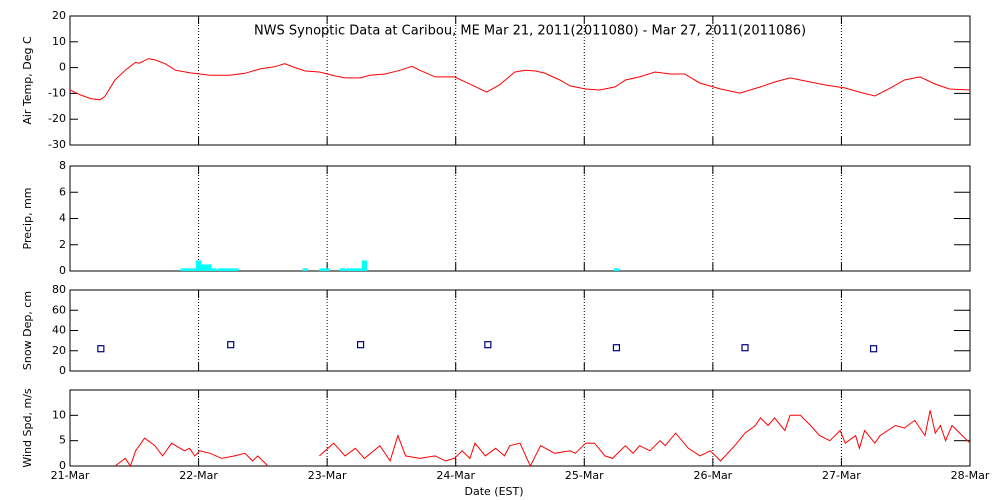  What do you see at coordinates (970, 475) in the screenshot?
I see `x-tick-label: 28-Mar` at bounding box center [970, 475].